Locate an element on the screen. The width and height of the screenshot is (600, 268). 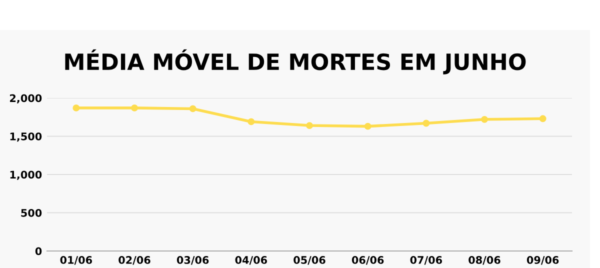
y-tick-label: 500 is located at coordinates (31, 212).